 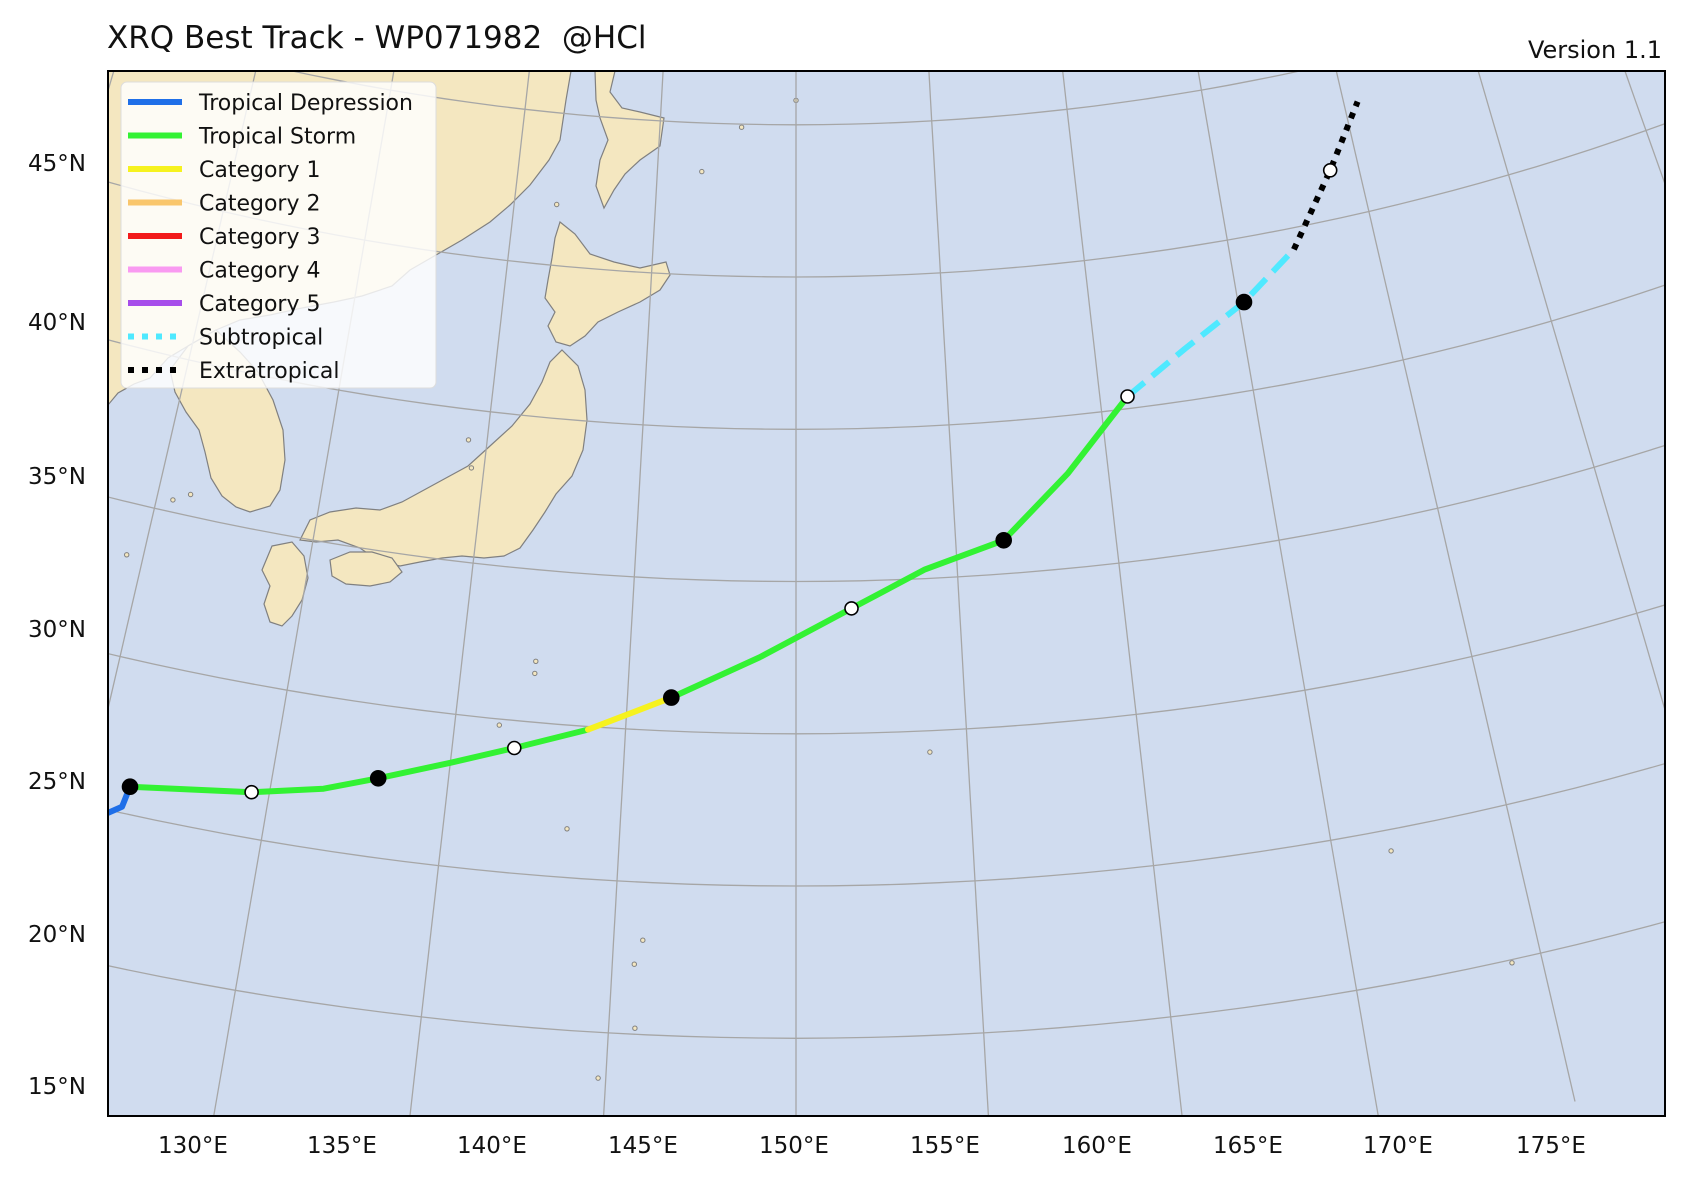 What do you see at coordinates (1551, 1146) in the screenshot?
I see `lon-tick-label: 175°E` at bounding box center [1551, 1146].